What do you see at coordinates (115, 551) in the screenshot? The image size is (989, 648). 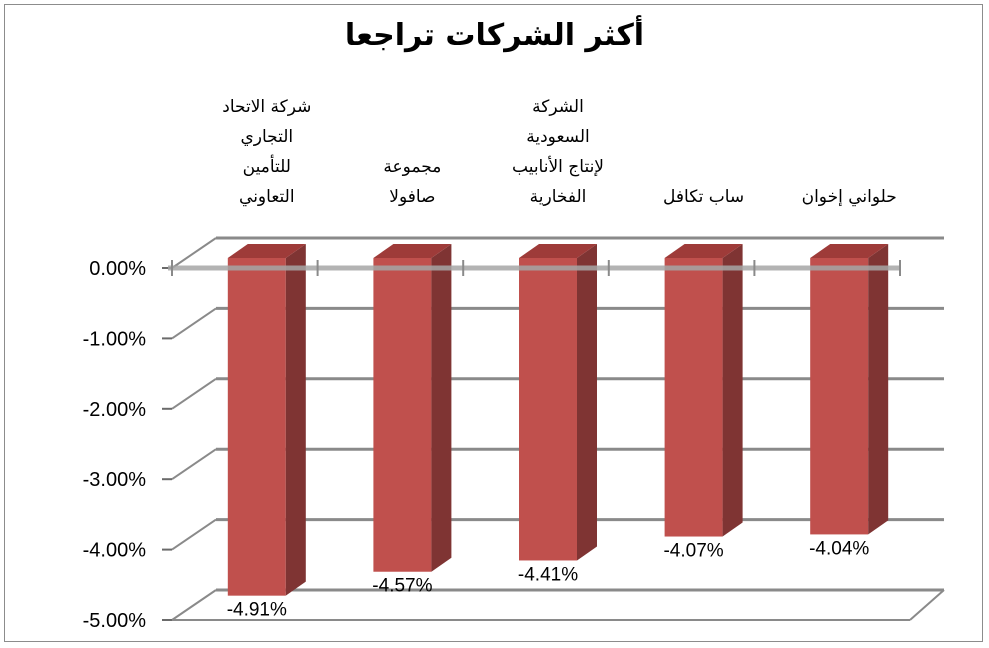 I see `y-tick-label: -4.00%` at bounding box center [115, 551].